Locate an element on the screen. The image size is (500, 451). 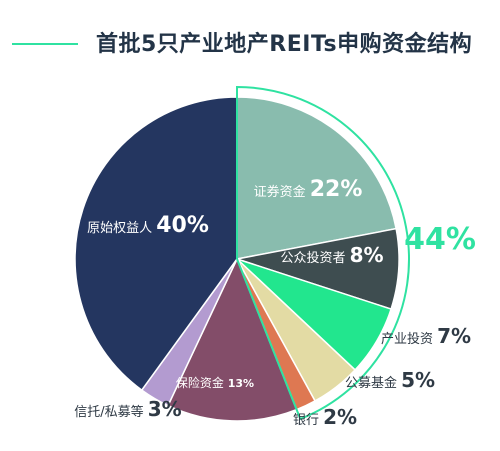
slice-label-name-6: 信托/私募等 is located at coordinates (111, 412).